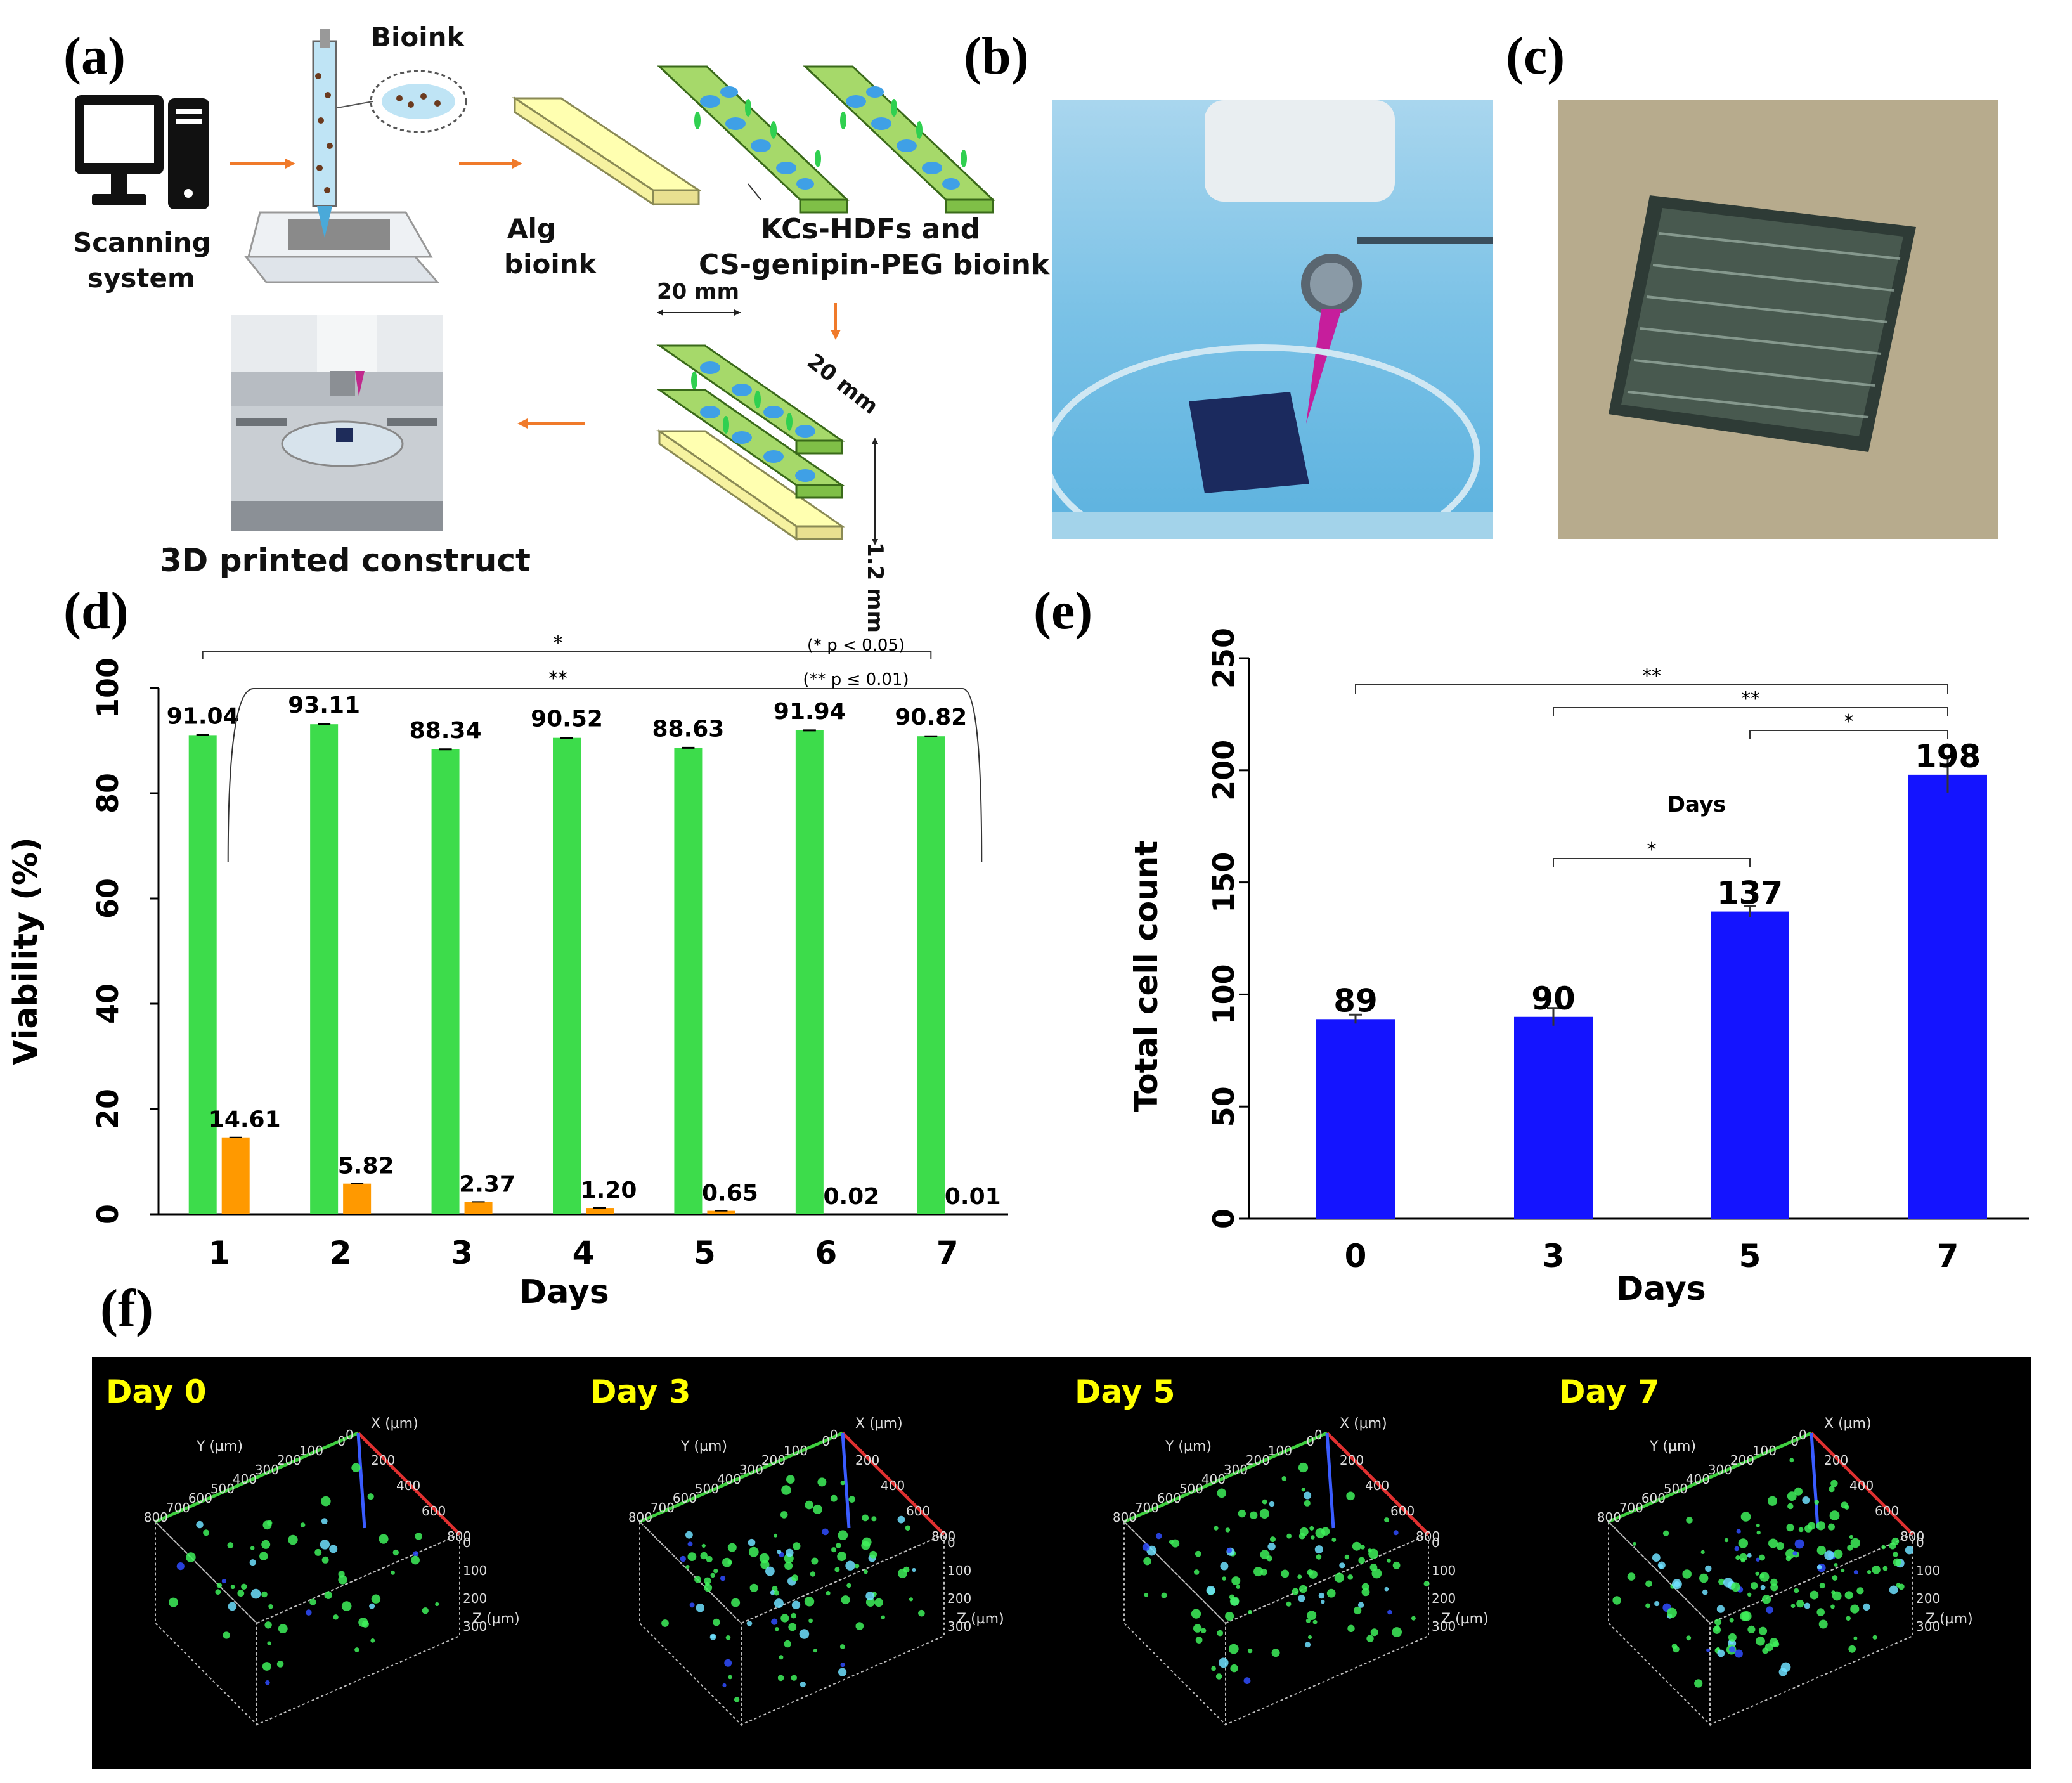  What do you see at coordinates (1849, 722) in the screenshot?
I see `significance-mark: *` at bounding box center [1849, 722].